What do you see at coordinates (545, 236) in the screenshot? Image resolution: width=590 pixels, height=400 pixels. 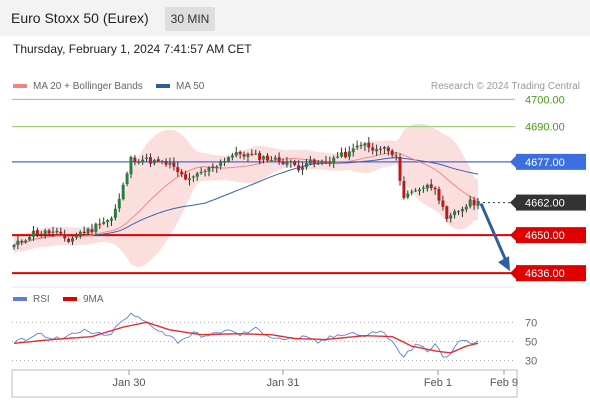 I see `level-label-4: 4650.00` at bounding box center [545, 236].